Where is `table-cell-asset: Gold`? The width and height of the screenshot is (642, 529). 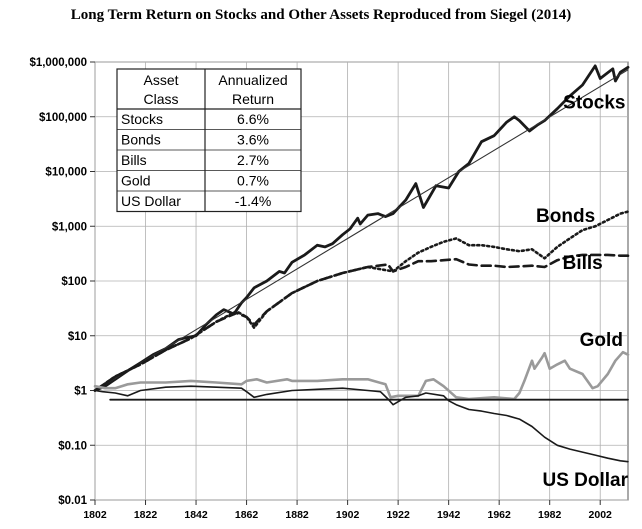
table-cell-asset: Gold is located at coordinates (136, 181).